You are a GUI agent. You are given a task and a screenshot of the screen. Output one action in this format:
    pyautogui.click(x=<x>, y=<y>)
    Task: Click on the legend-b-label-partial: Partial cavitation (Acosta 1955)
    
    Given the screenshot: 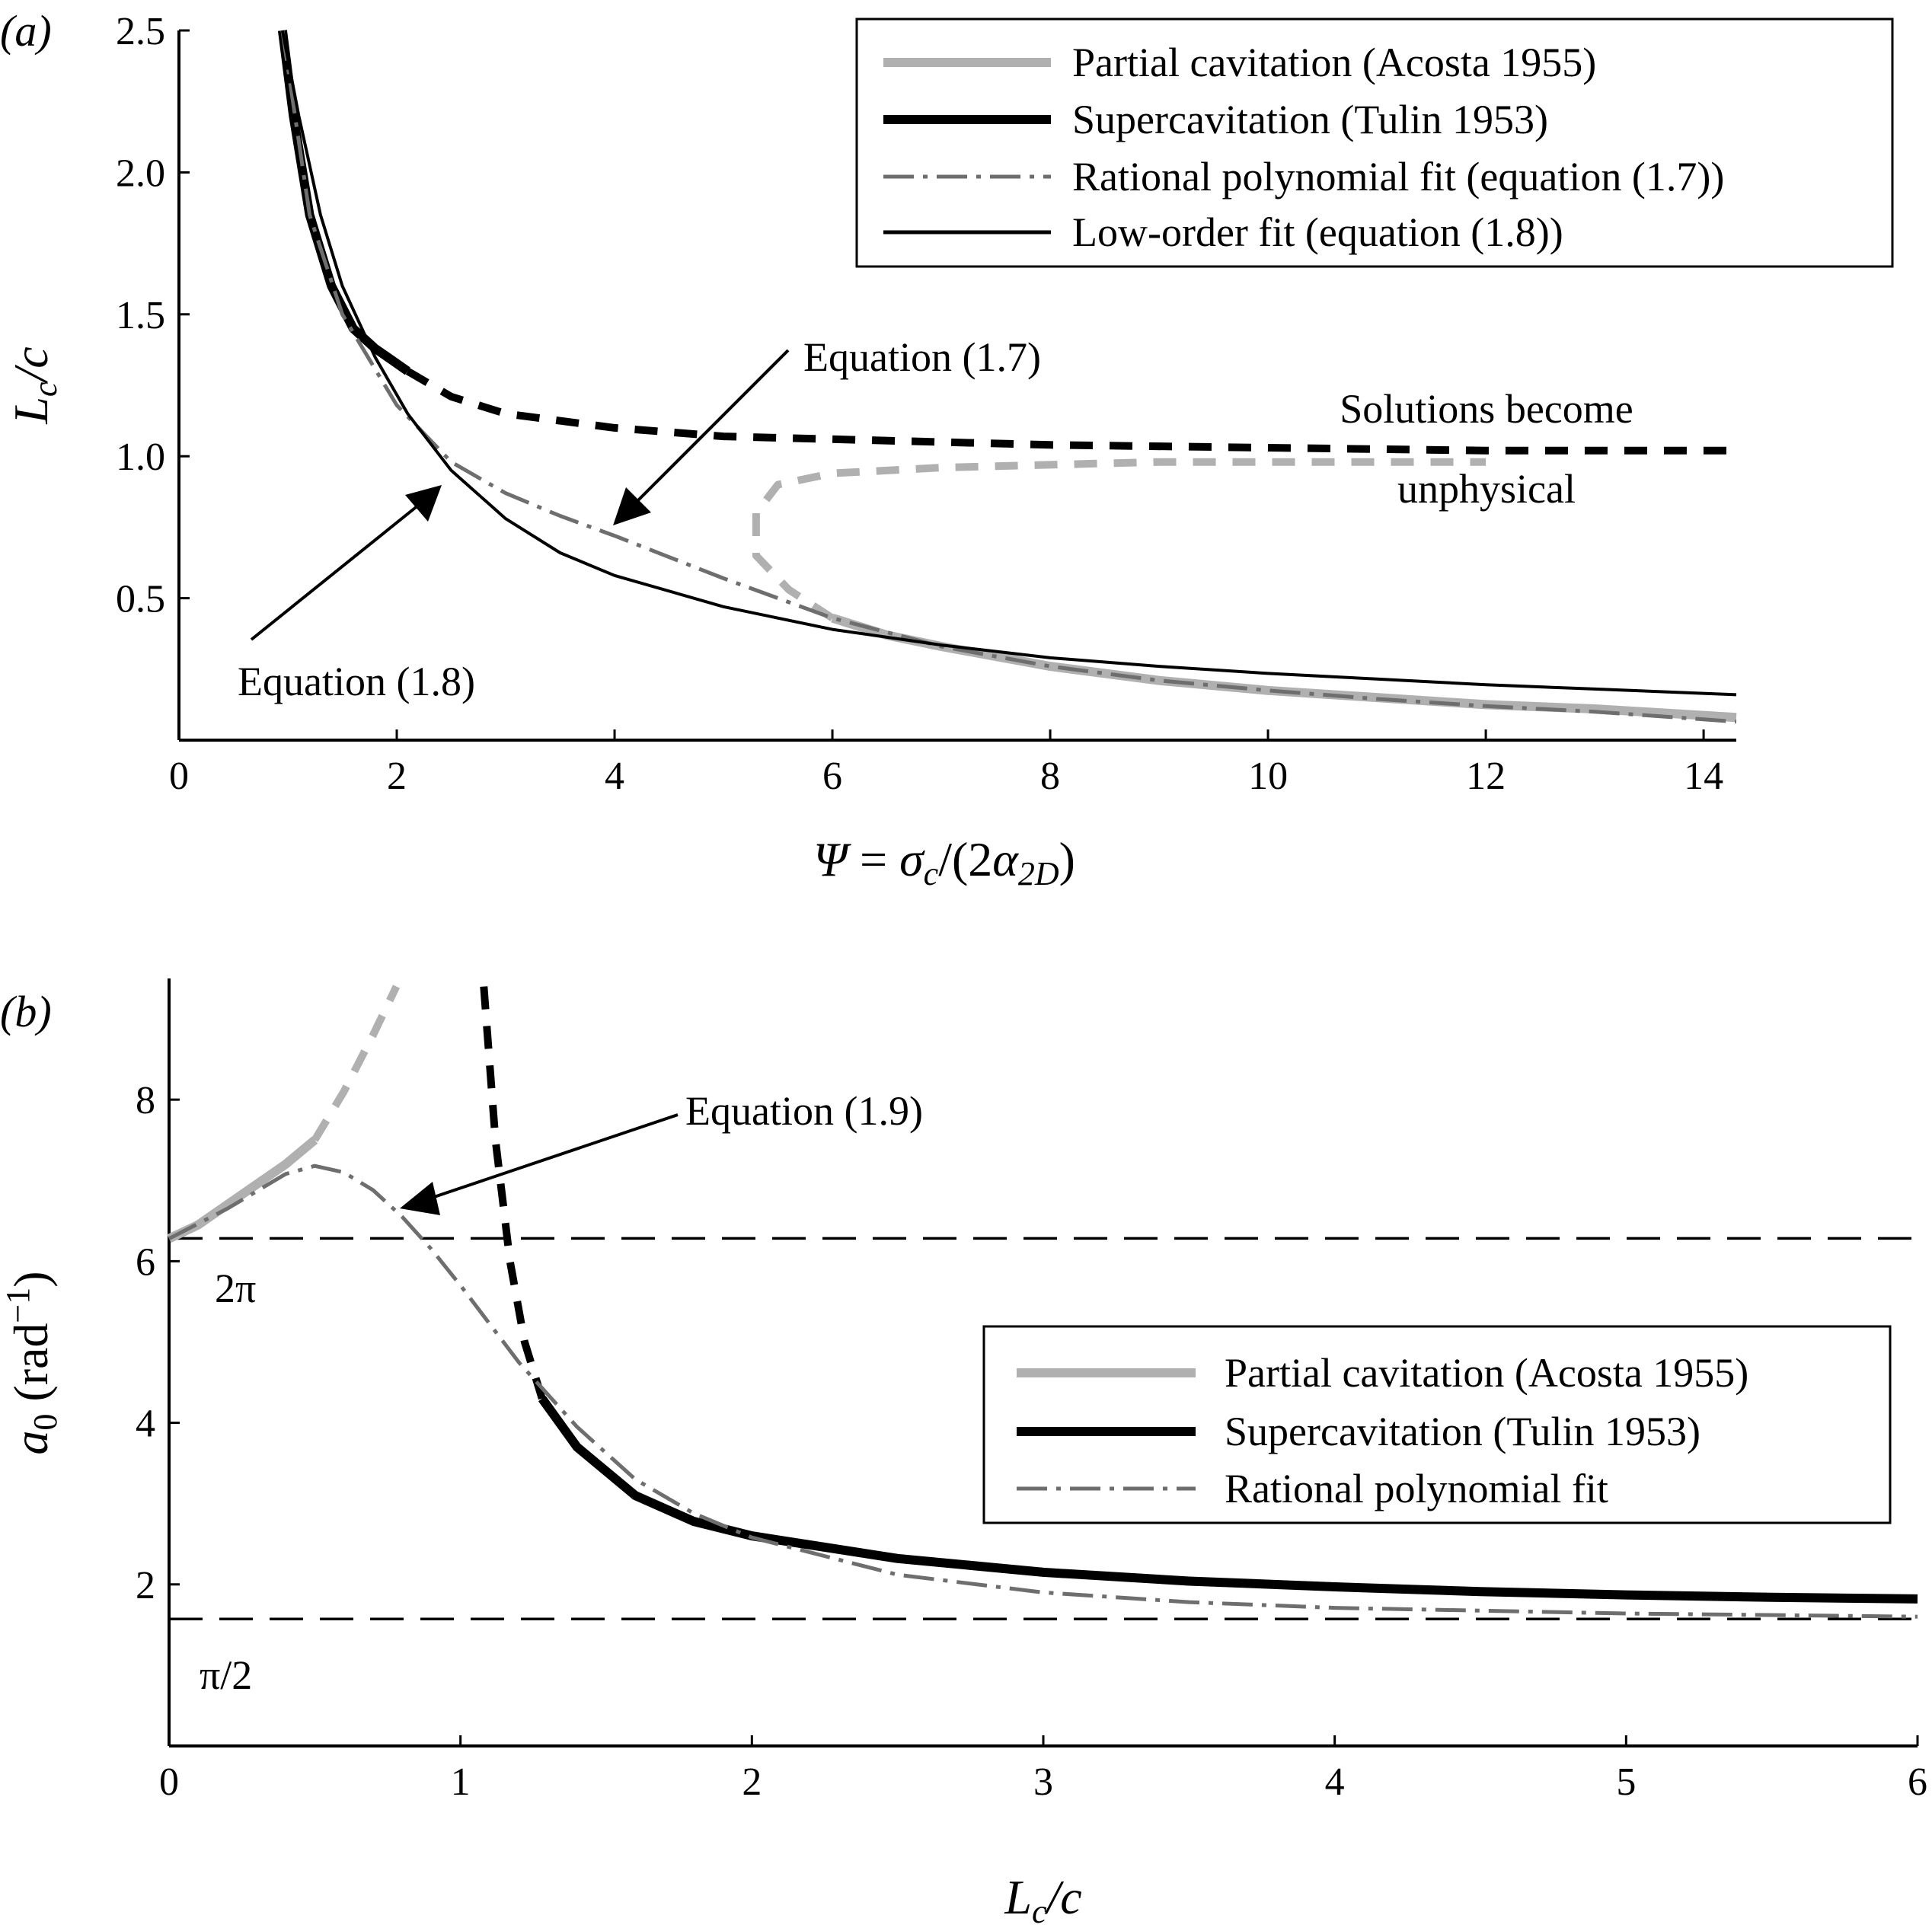 What is the action you would take?
    pyautogui.click(x=1486, y=1373)
    